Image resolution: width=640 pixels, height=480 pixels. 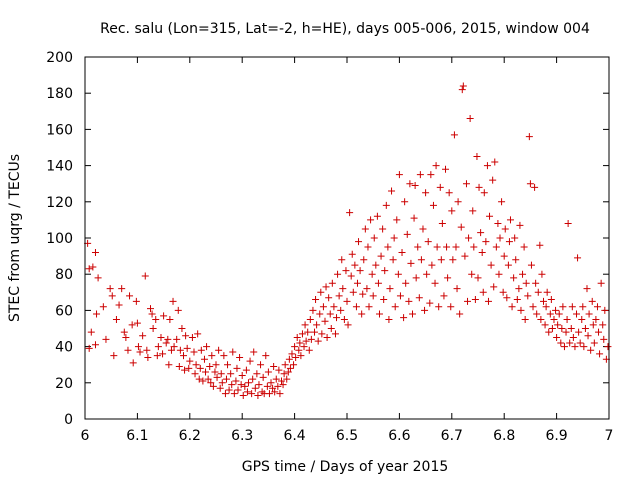 What do you see at coordinates (556, 436) in the screenshot?
I see `x-tick-label: 6.9` at bounding box center [556, 436].